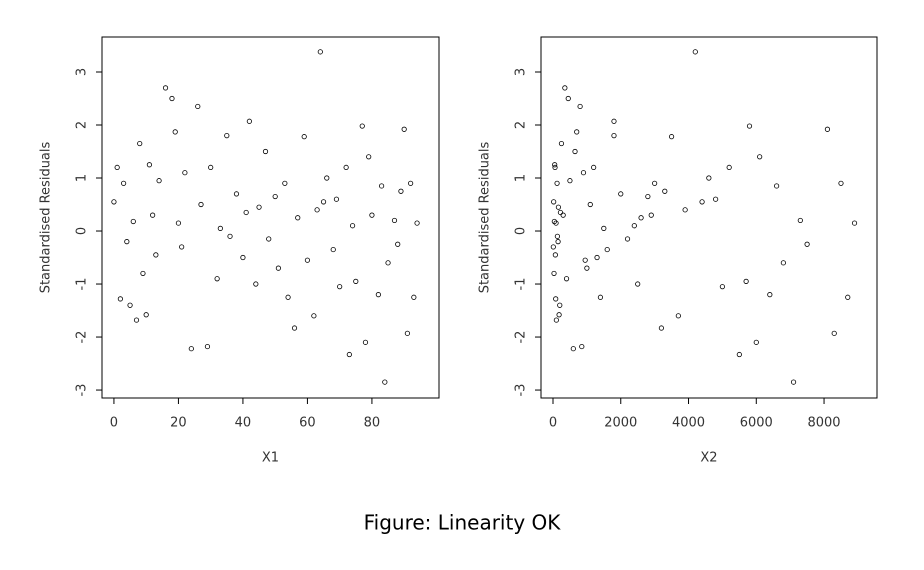 This screenshot has width=924, height=570. Describe the element at coordinates (708, 458) in the screenshot. I see `x-axis-label: X2` at that location.